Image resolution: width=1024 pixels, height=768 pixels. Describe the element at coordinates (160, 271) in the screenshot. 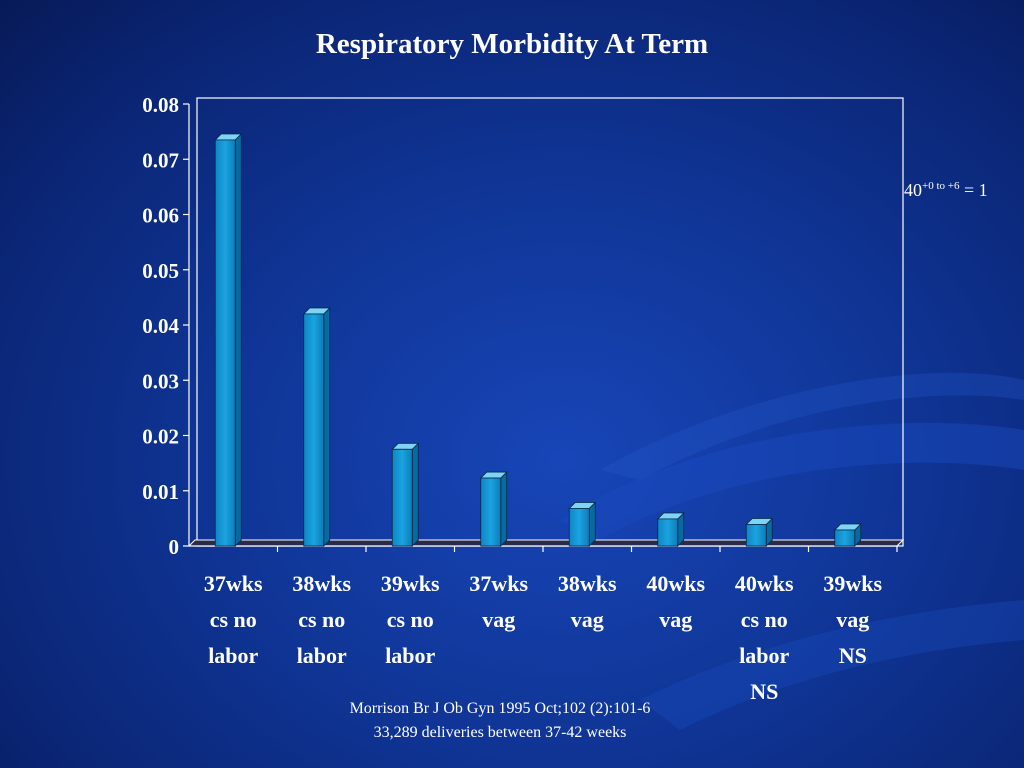

I see `y-tick-label: 0.05` at that location.